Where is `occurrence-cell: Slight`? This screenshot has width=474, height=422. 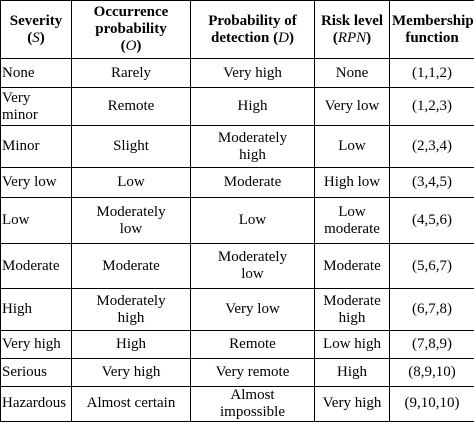 occurrence-cell: Slight is located at coordinates (131, 147).